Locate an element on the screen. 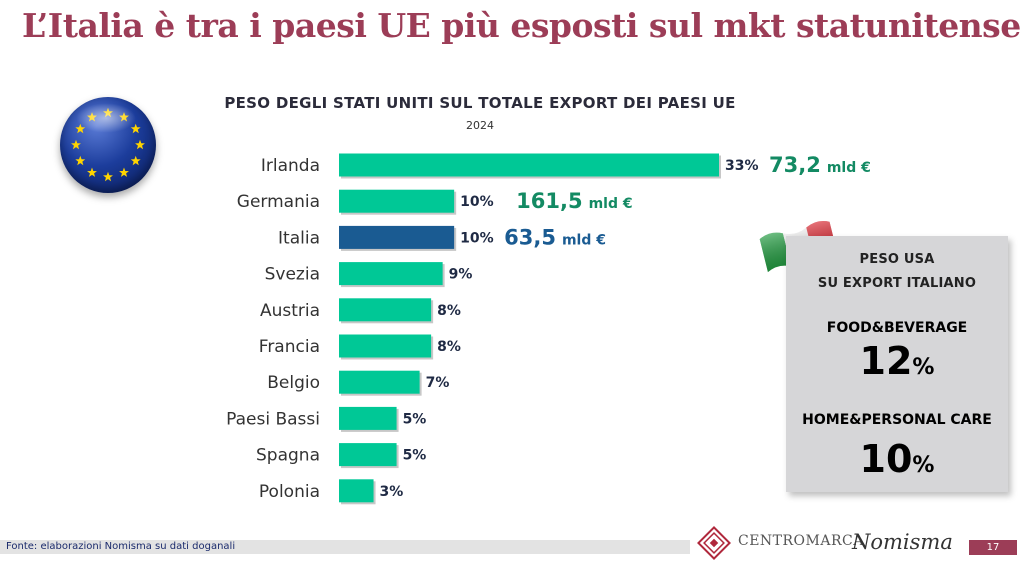  category-label: Germania is located at coordinates (278, 202).